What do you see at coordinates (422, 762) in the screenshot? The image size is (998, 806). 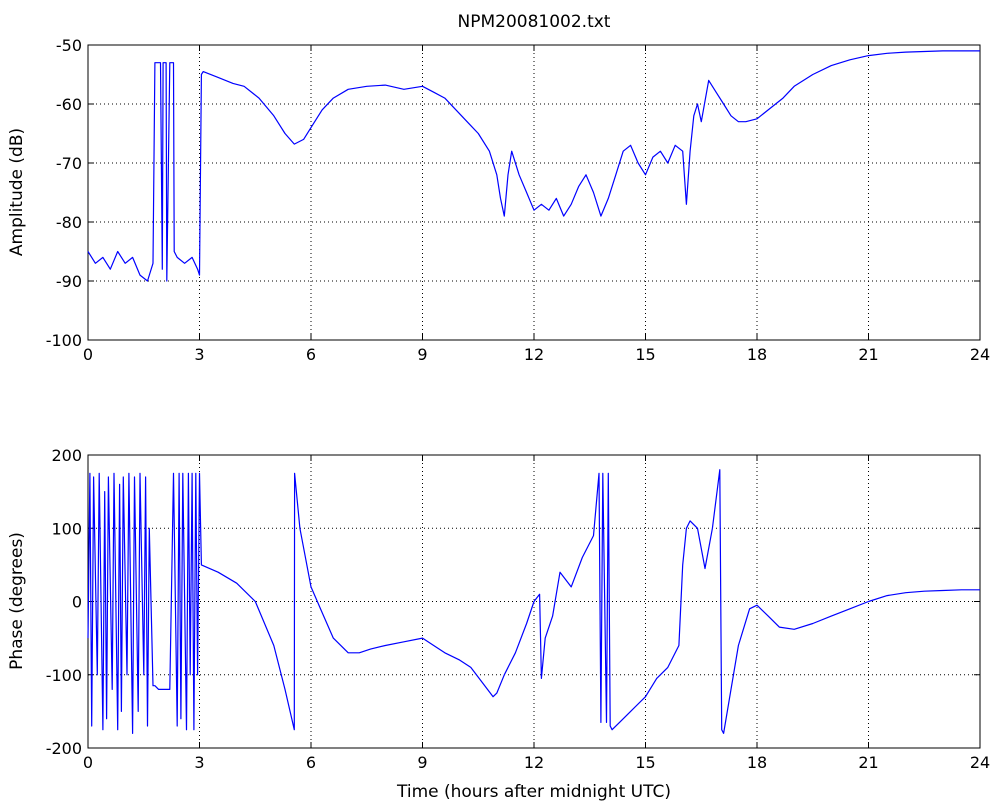 I see `phase-x-tick-label: 9` at bounding box center [422, 762].